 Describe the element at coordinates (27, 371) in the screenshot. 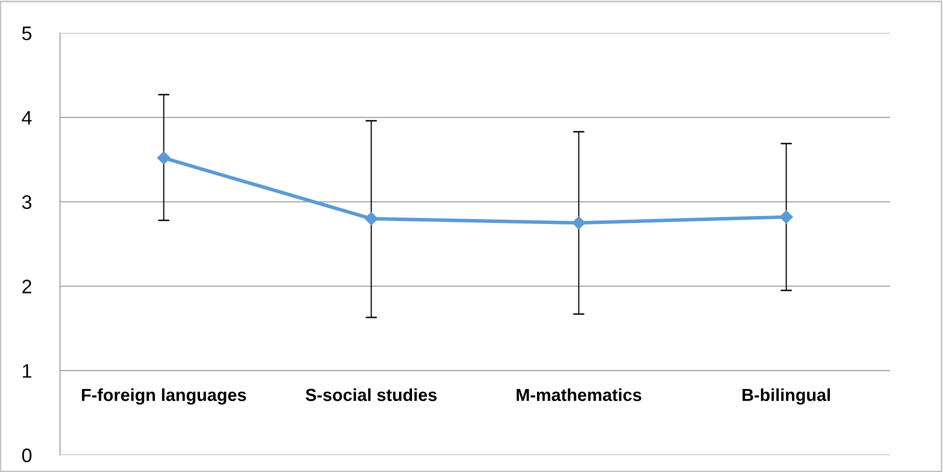

I see `y-tick-label: 1` at that location.